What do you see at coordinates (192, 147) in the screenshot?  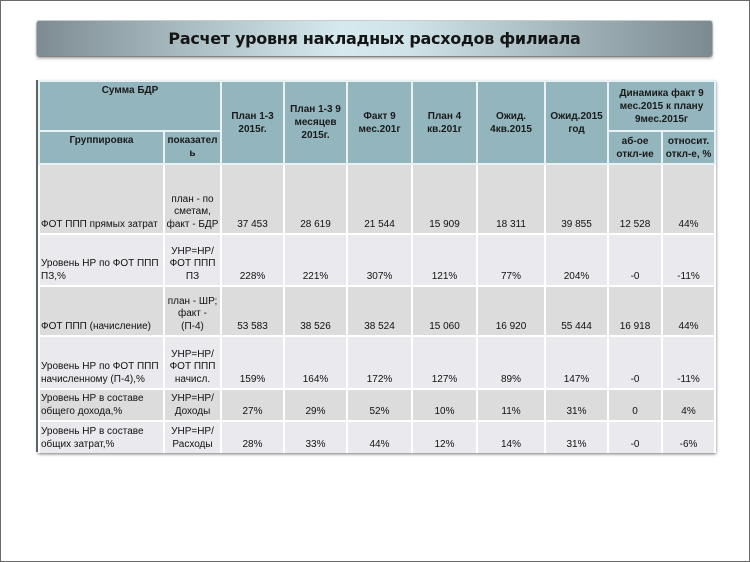 I see `header-col-indicator: показател ь` at bounding box center [192, 147].